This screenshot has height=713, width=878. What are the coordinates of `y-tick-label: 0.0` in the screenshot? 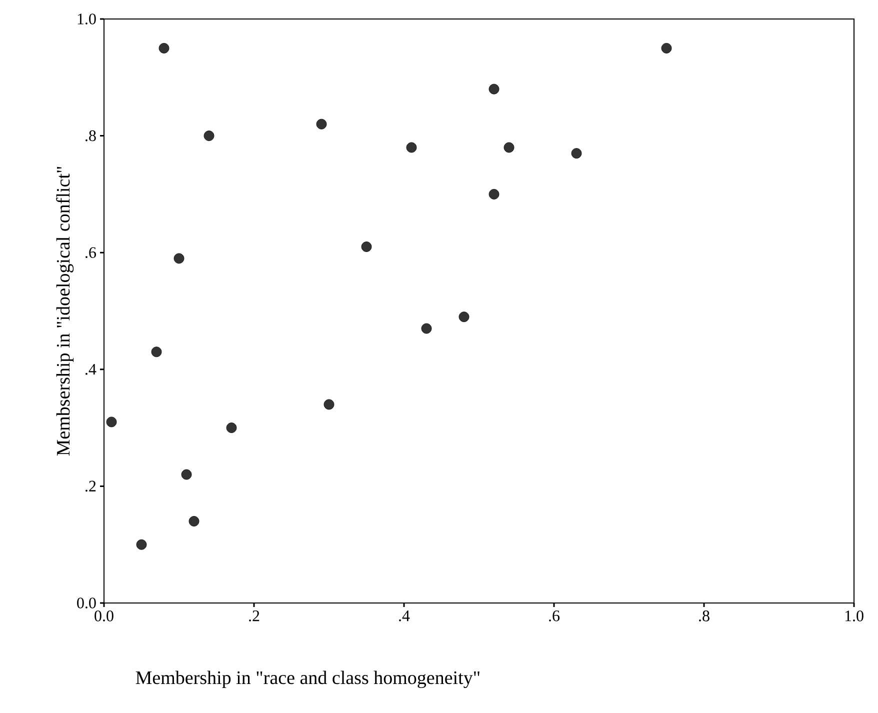 It's located at (86, 603).